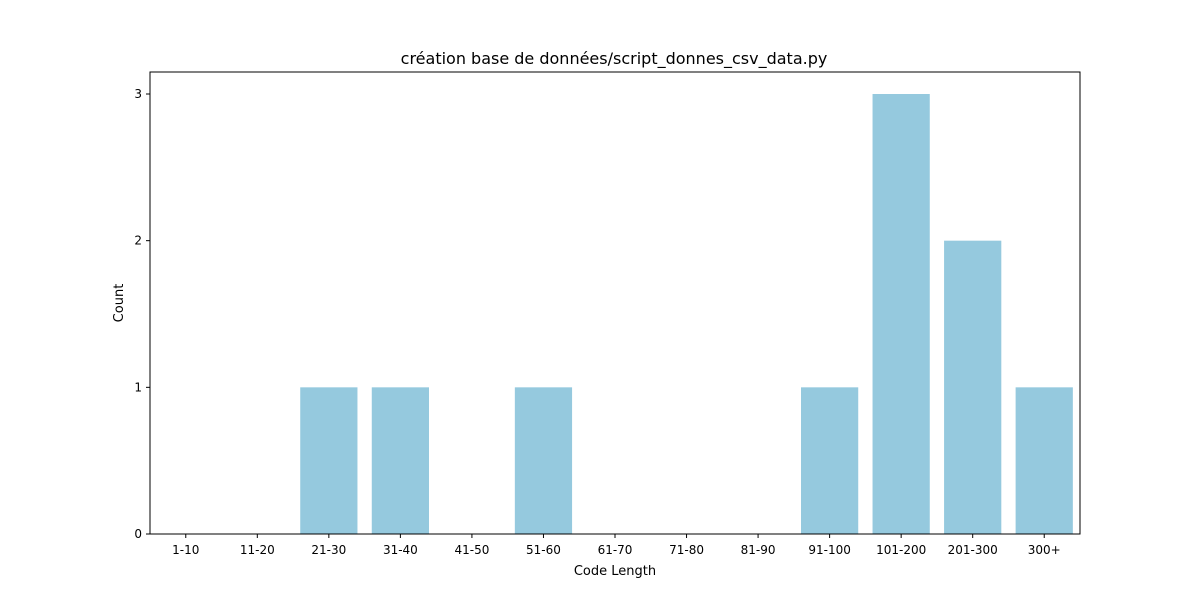  Describe the element at coordinates (138, 534) in the screenshot. I see `y-tick-label: 0` at that location.